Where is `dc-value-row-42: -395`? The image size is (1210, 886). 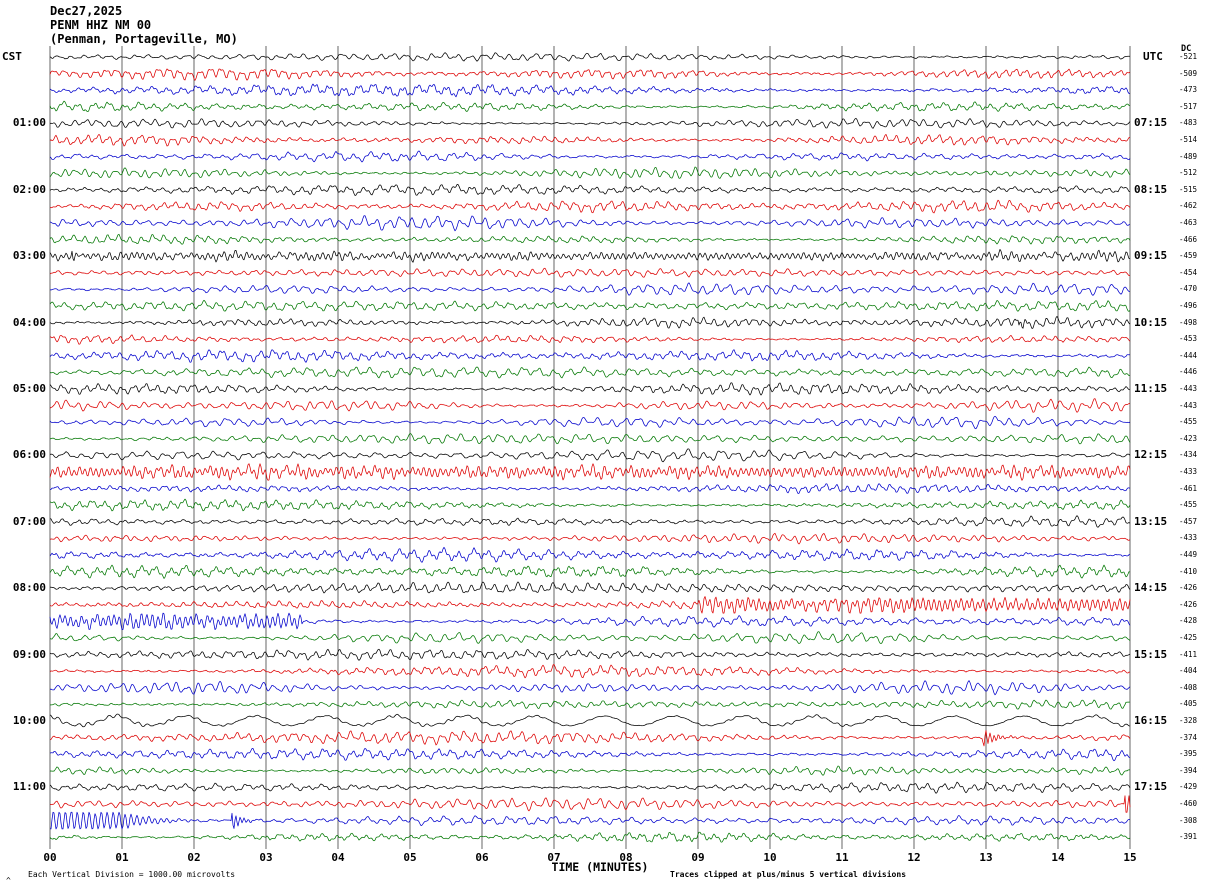 dc-value-row-42: -395 is located at coordinates (1188, 754).